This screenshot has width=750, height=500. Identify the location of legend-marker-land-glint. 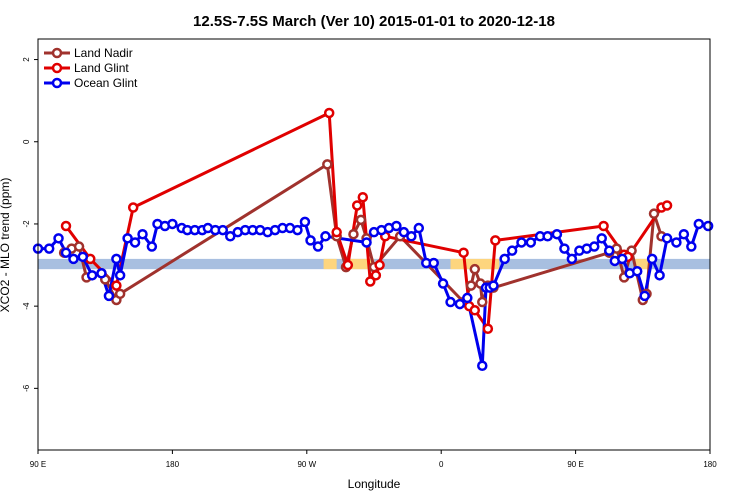
(57, 68).